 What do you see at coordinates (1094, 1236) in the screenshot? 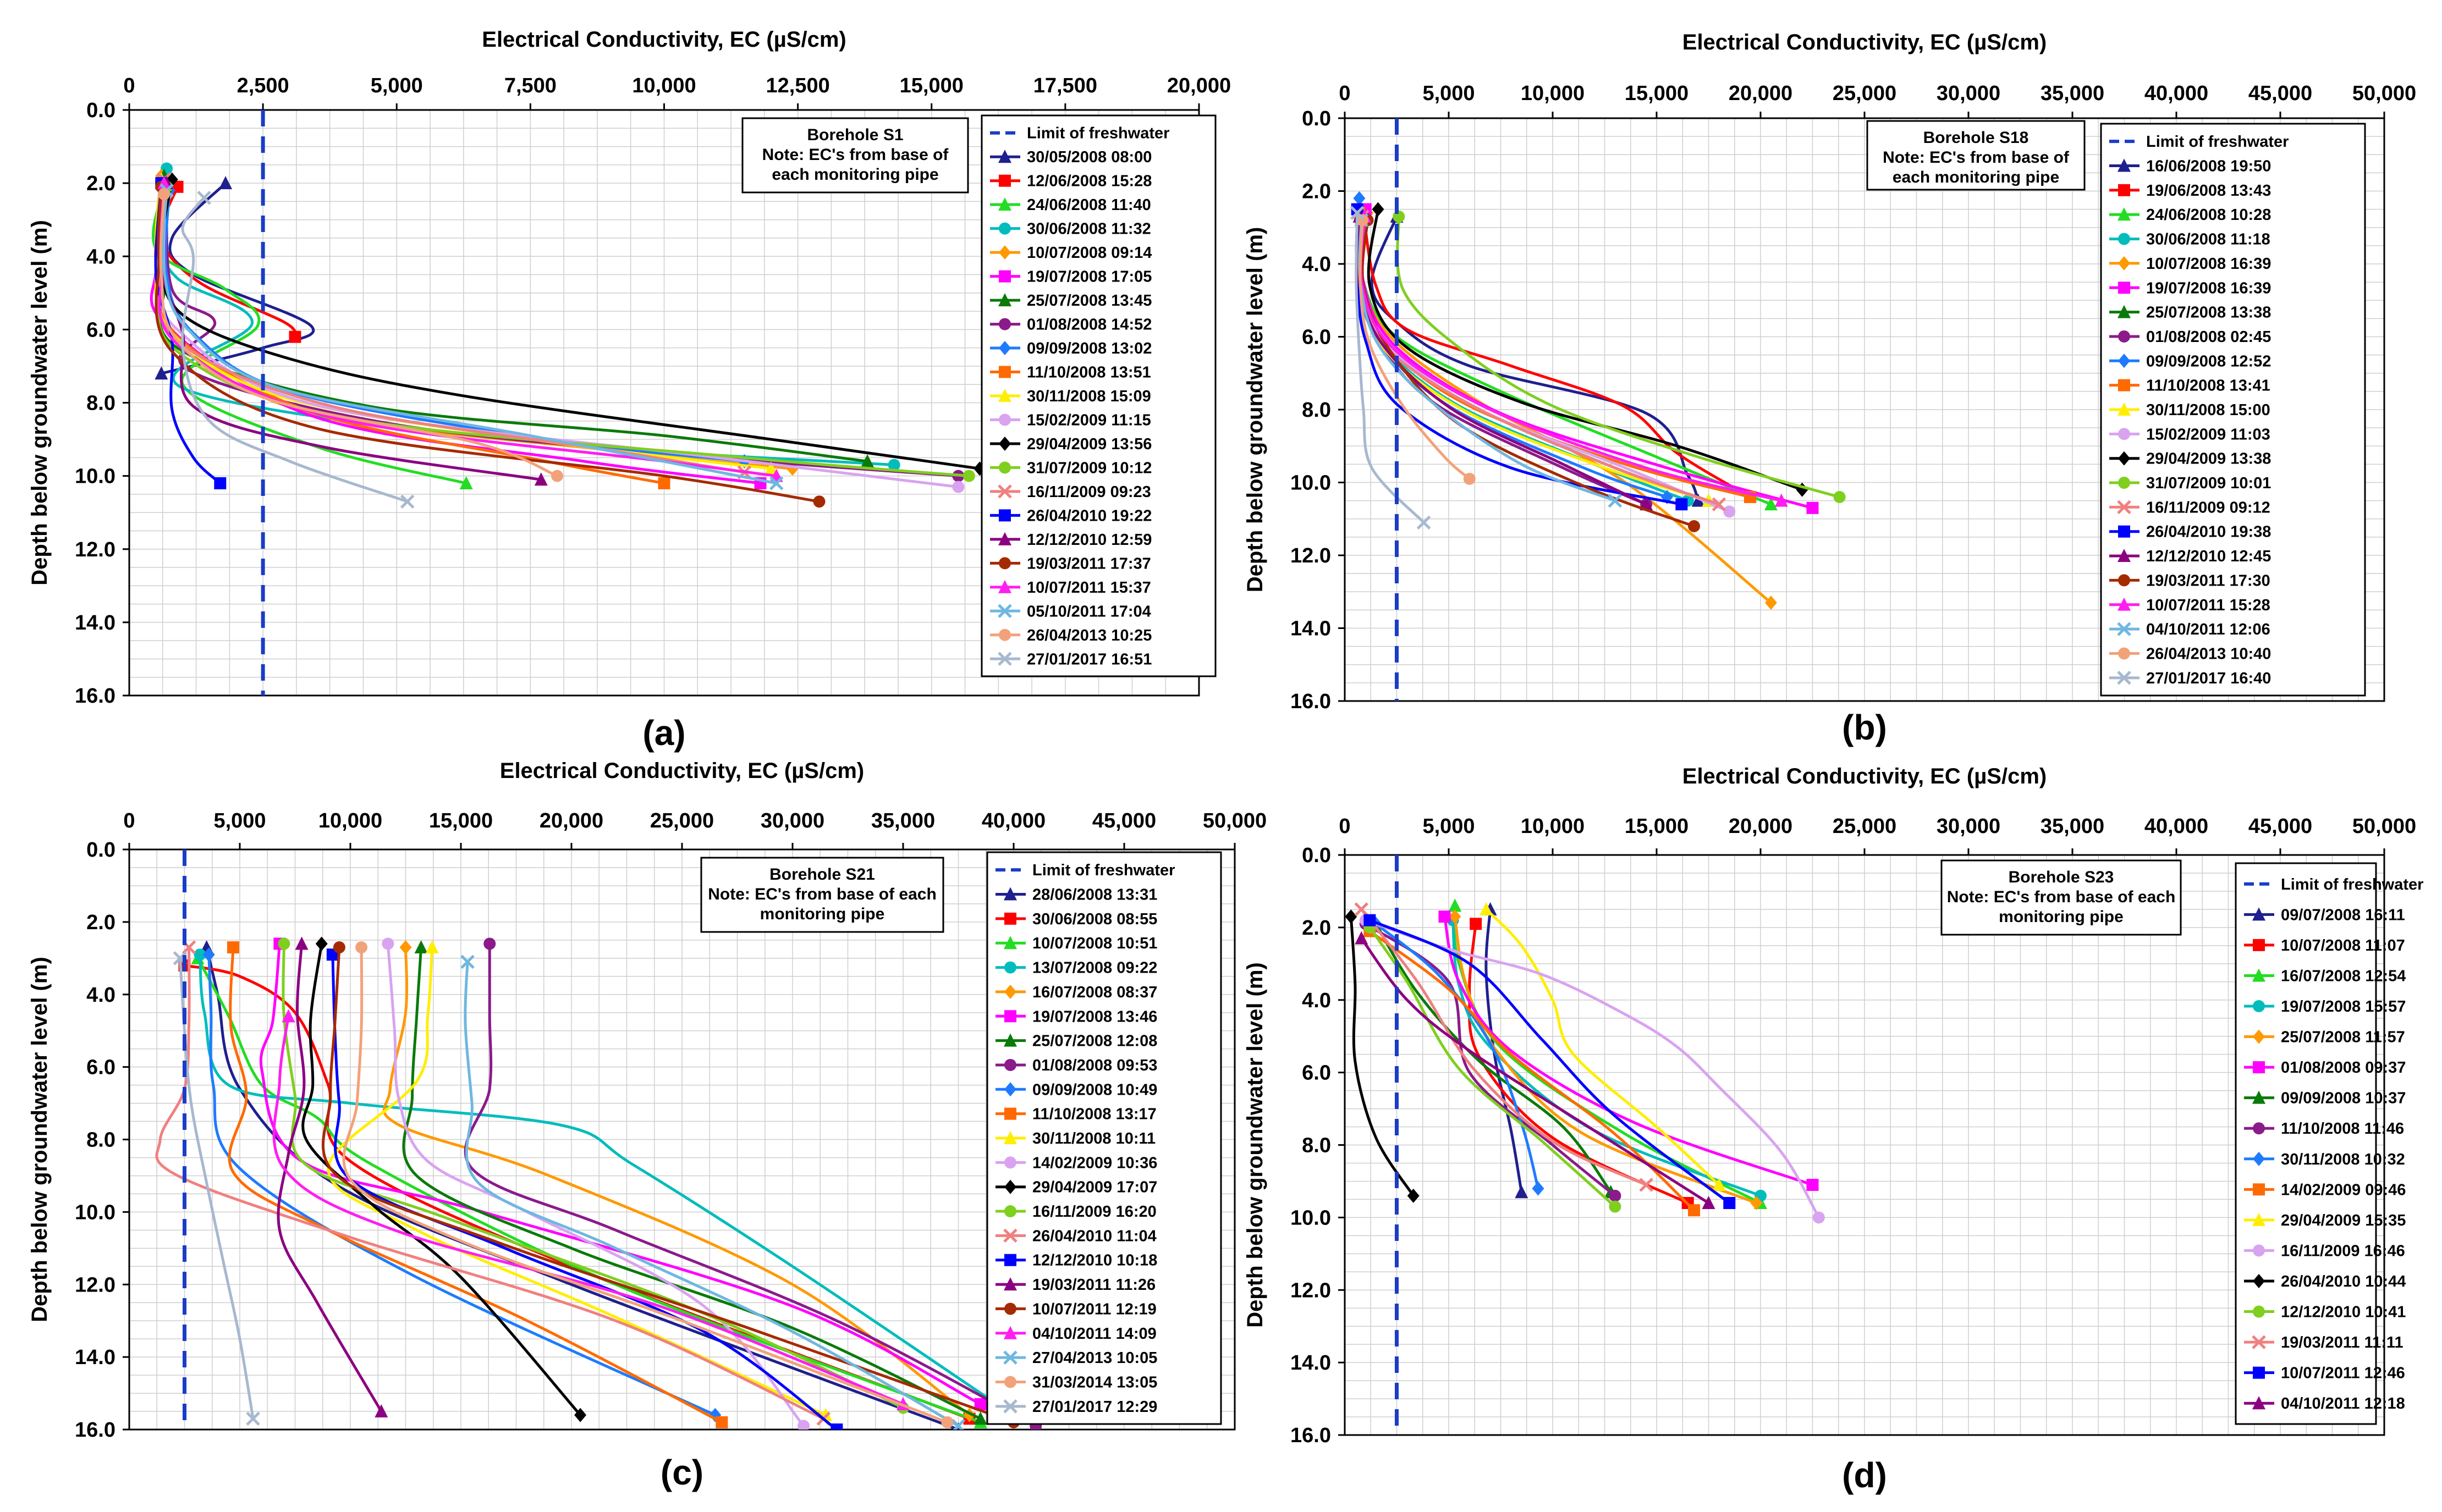
I see `legend-entry-c: 26/04/2010 11:04` at bounding box center [1094, 1236].